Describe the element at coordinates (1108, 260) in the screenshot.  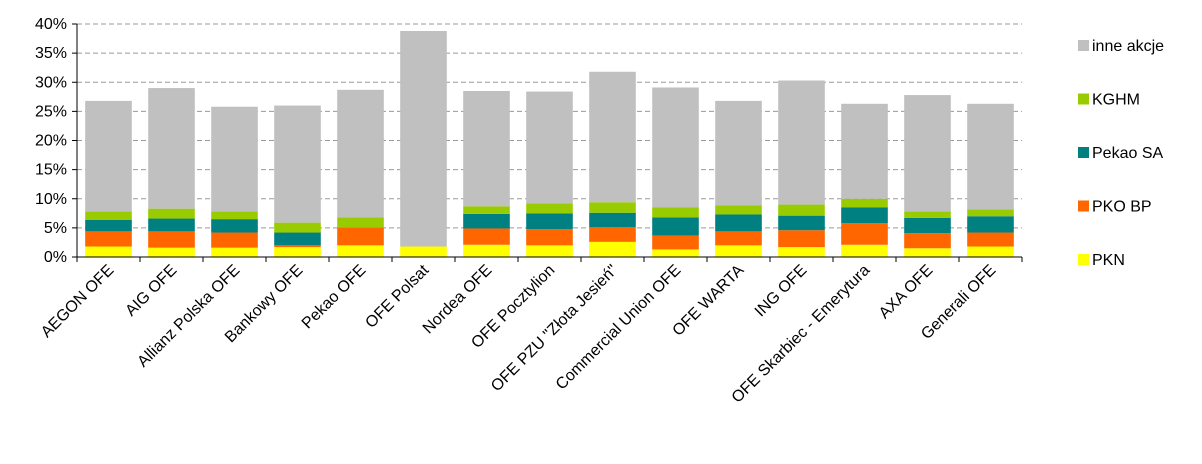
I see `legend-label: PKN` at that location.